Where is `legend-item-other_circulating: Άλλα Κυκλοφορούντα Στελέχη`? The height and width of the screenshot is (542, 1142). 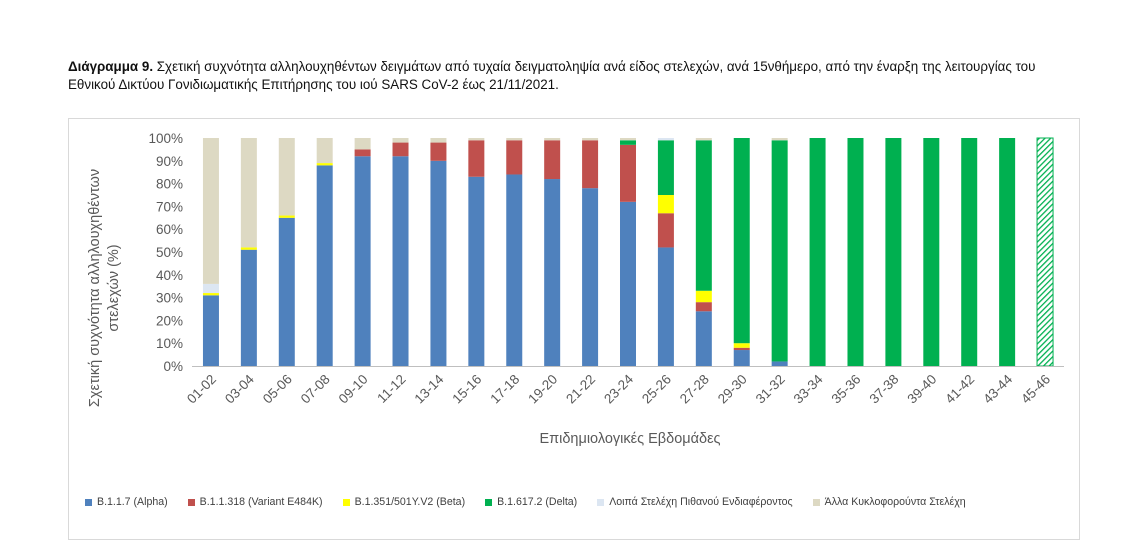 legend-item-other_circulating: Άλλα Κυκλοφορούντα Στελέχη is located at coordinates (889, 502).